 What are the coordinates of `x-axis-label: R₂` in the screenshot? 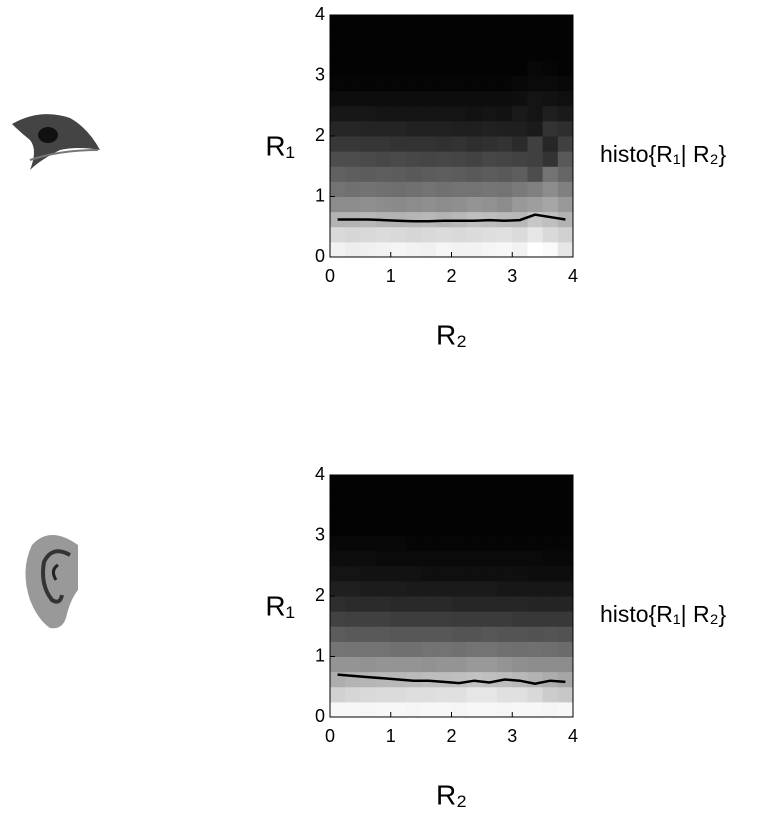 It's located at (451, 794).